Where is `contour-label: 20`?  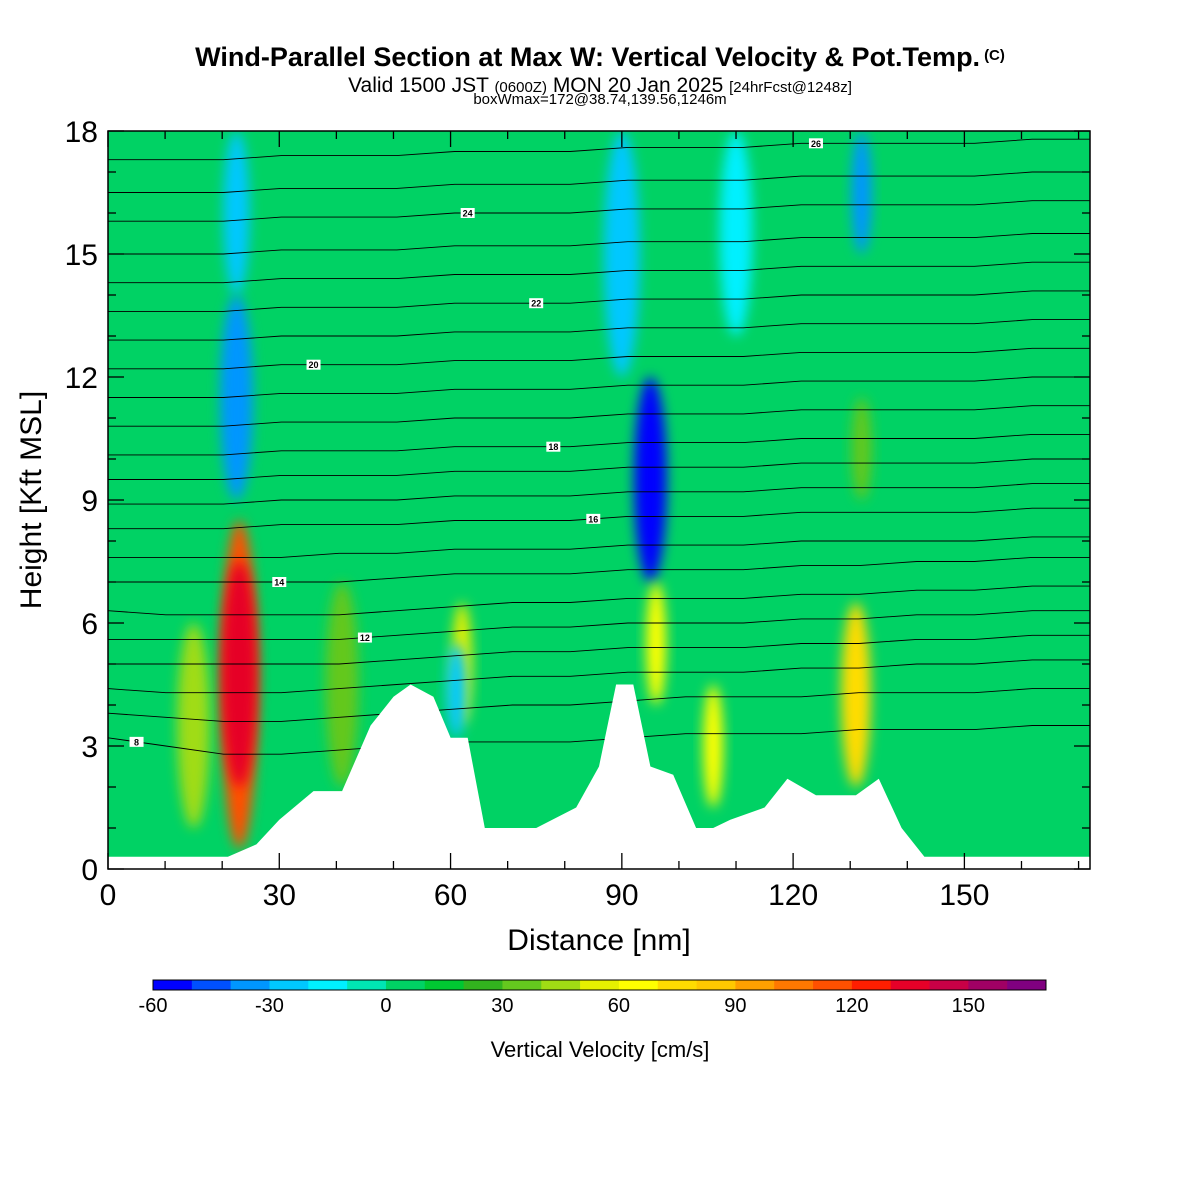
contour-label: 20 is located at coordinates (314, 365).